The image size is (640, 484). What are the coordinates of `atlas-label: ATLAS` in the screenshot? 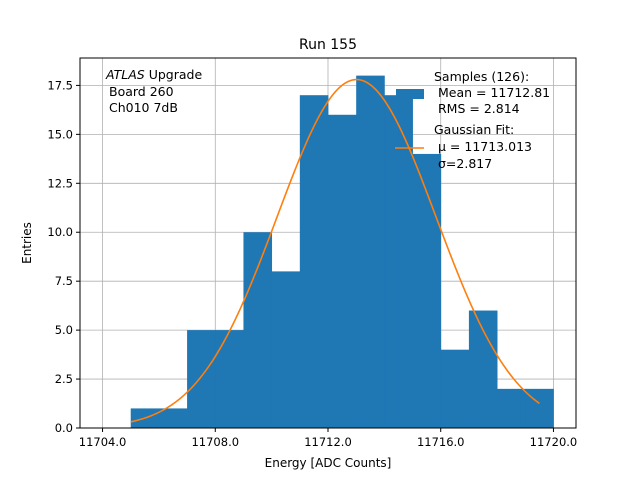 It's located at (125, 74).